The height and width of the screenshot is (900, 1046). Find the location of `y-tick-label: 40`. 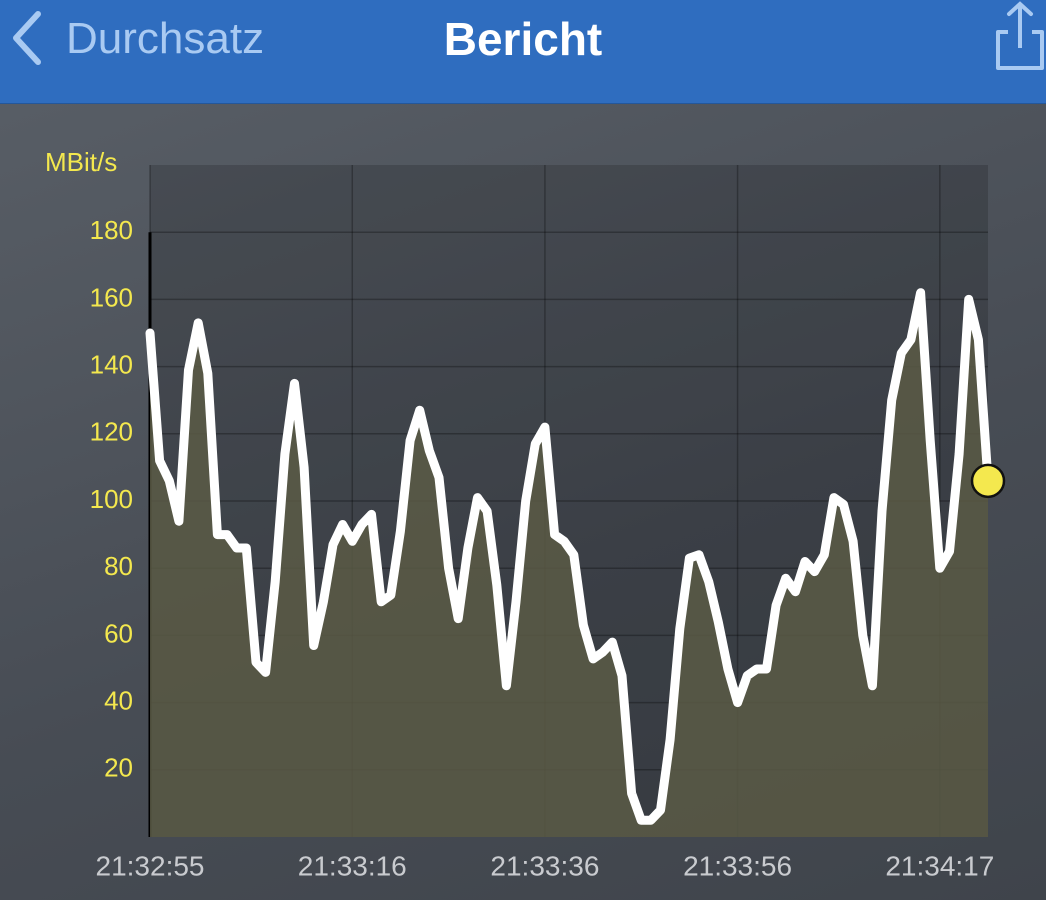

y-tick-label: 40 is located at coordinates (118, 700).